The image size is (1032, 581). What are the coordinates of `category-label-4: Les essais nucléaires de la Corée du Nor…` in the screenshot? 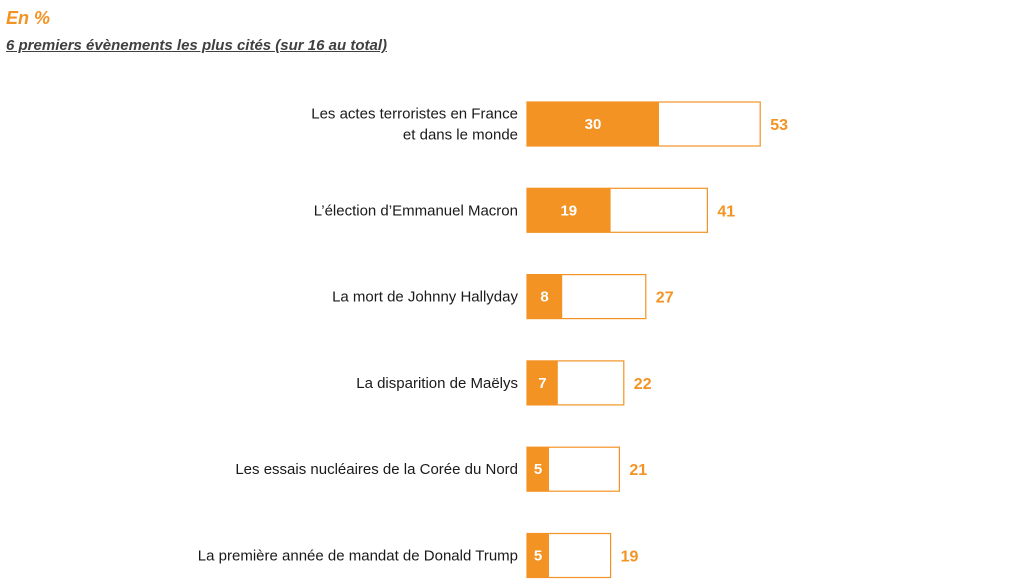 It's located at (376, 469).